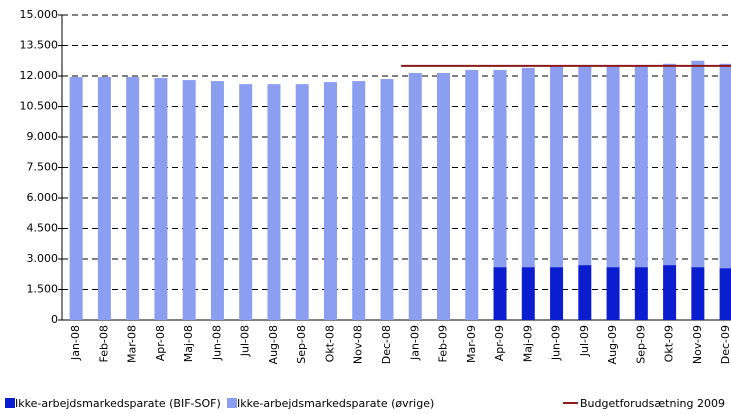 Image resolution: width=731 pixels, height=414 pixels. I want to click on x-tick-label: Jan-08, so click(75, 343).